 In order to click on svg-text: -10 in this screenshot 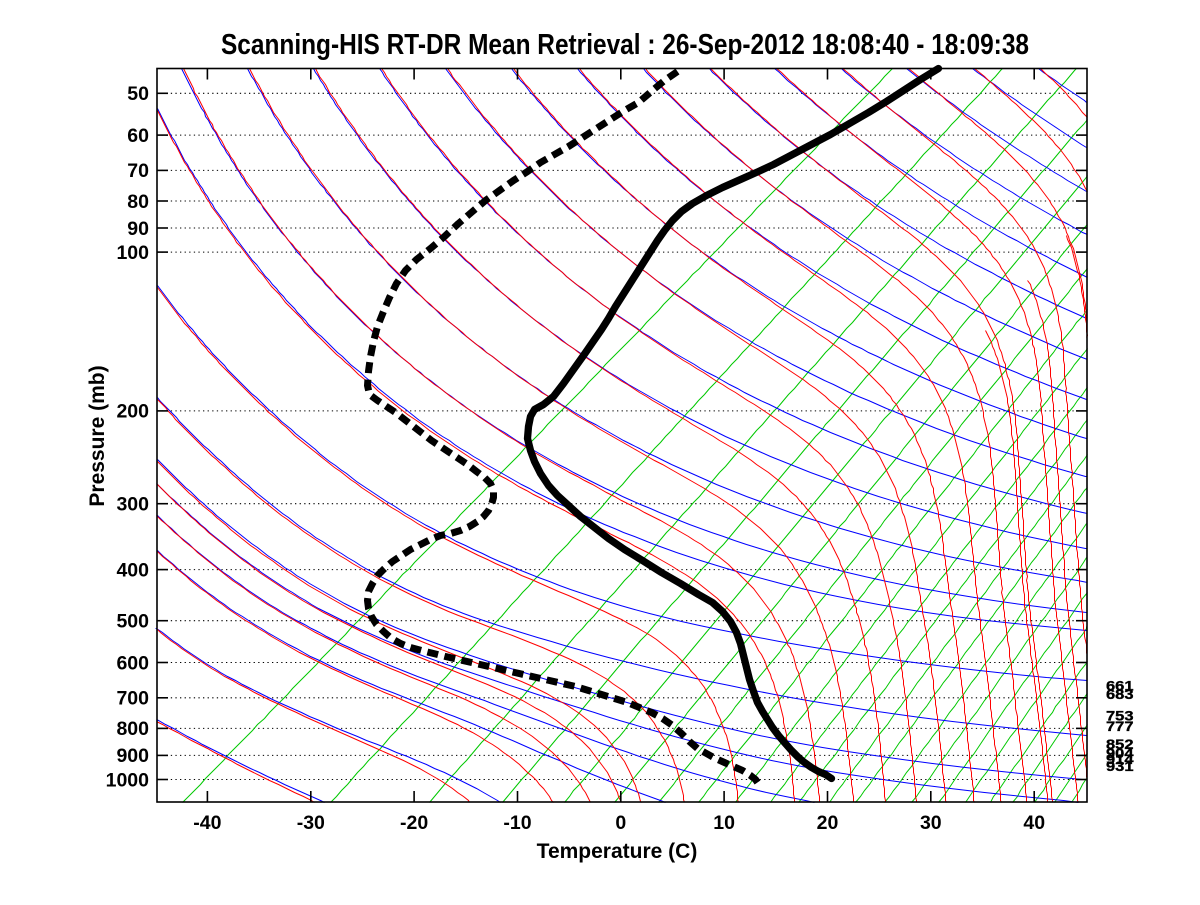, I will do `click(517, 823)`.